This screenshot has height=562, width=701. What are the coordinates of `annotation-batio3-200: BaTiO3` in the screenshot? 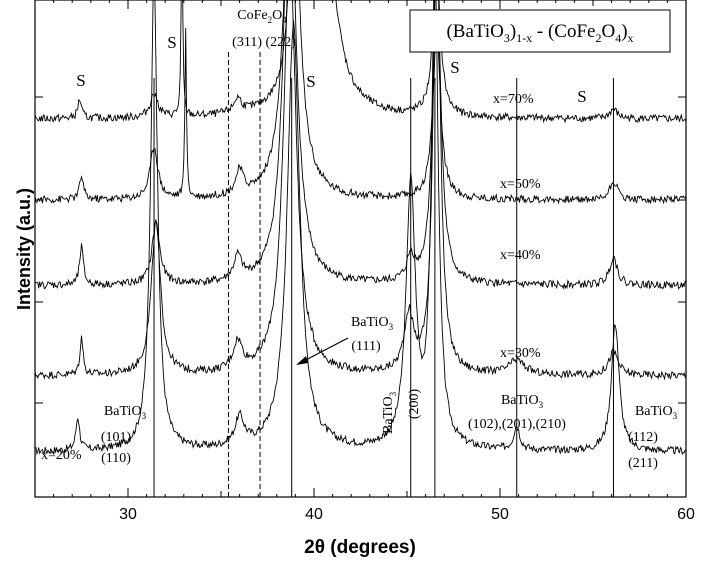 It's located at (389, 412).